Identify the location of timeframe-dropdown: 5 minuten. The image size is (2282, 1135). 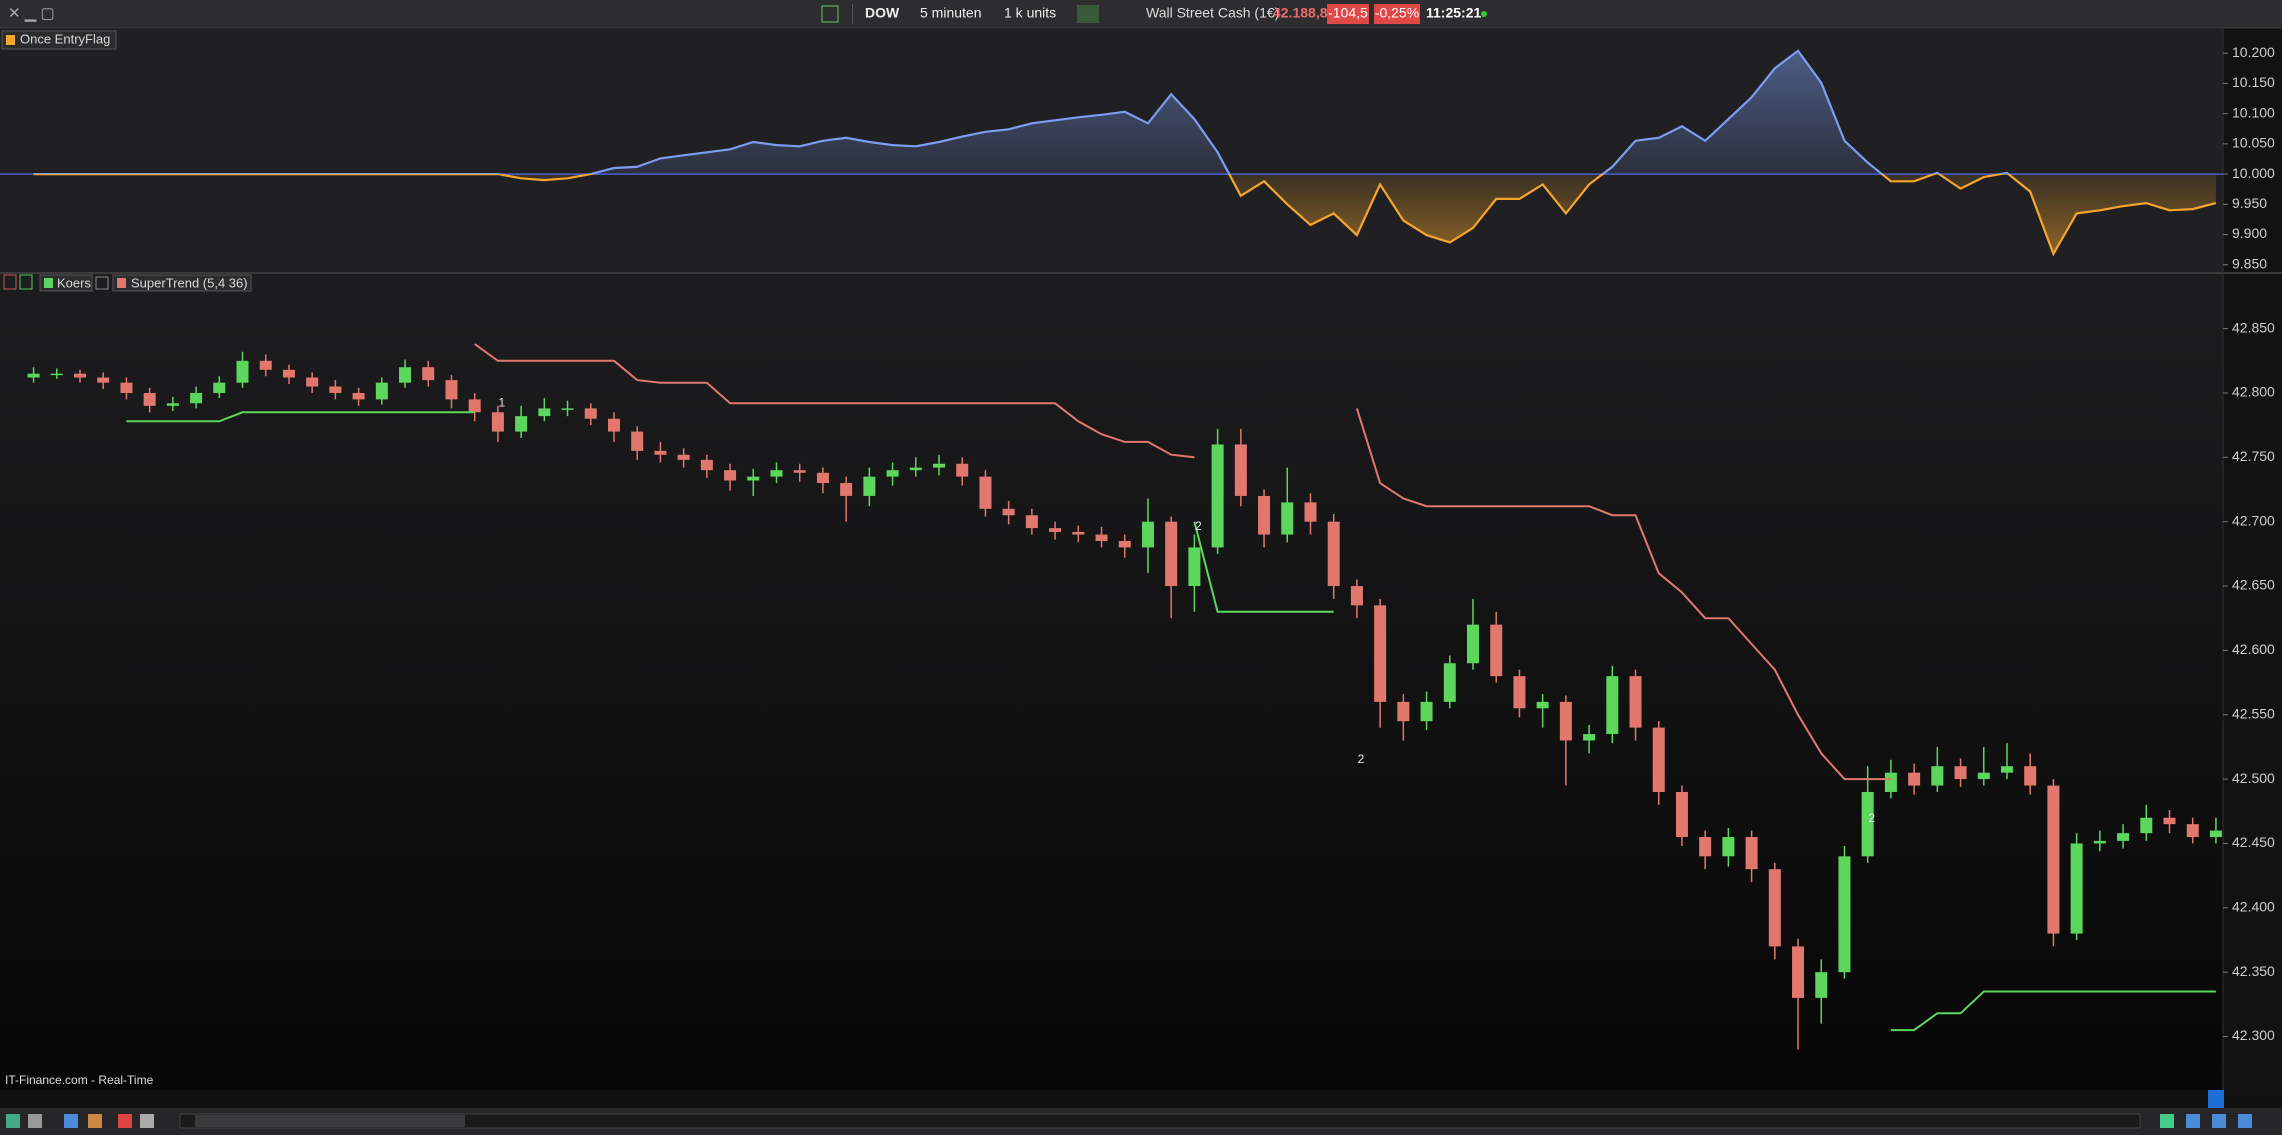
(950, 13).